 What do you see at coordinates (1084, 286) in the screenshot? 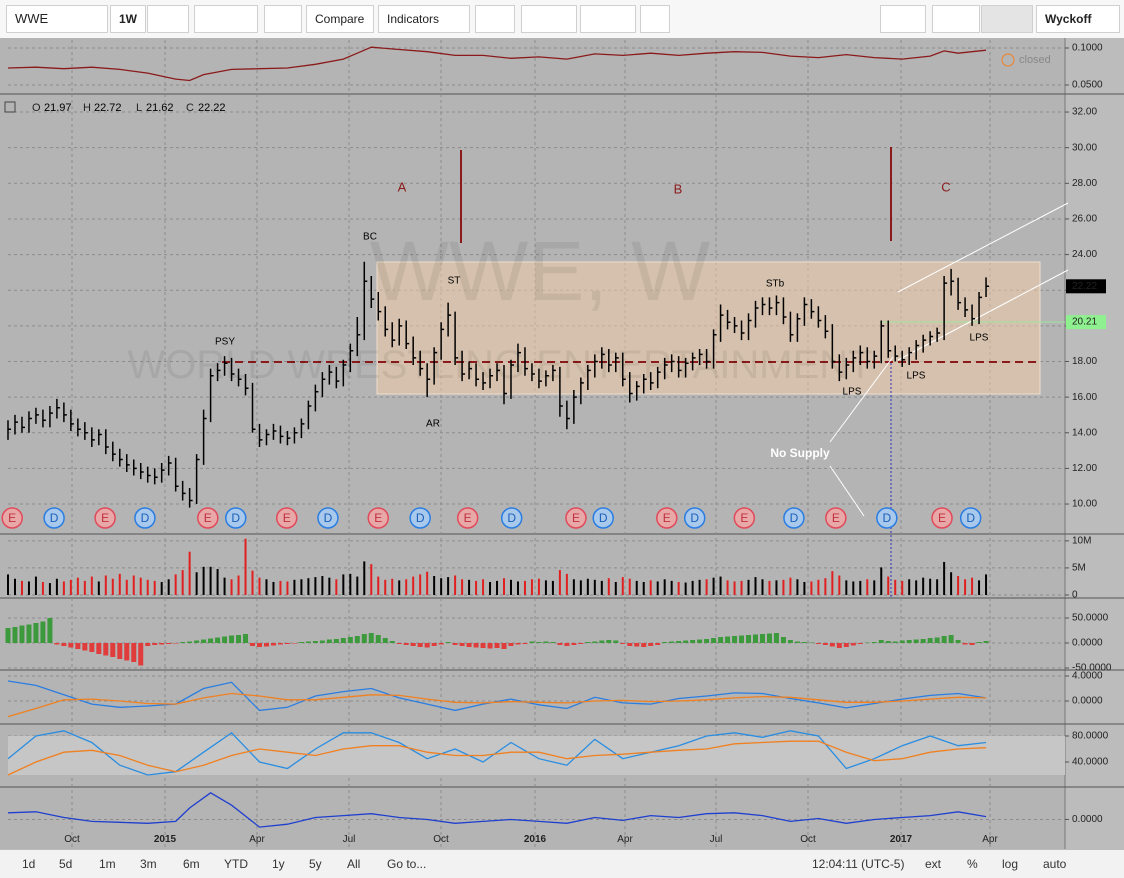
I see `price-label: 22.22` at bounding box center [1084, 286].